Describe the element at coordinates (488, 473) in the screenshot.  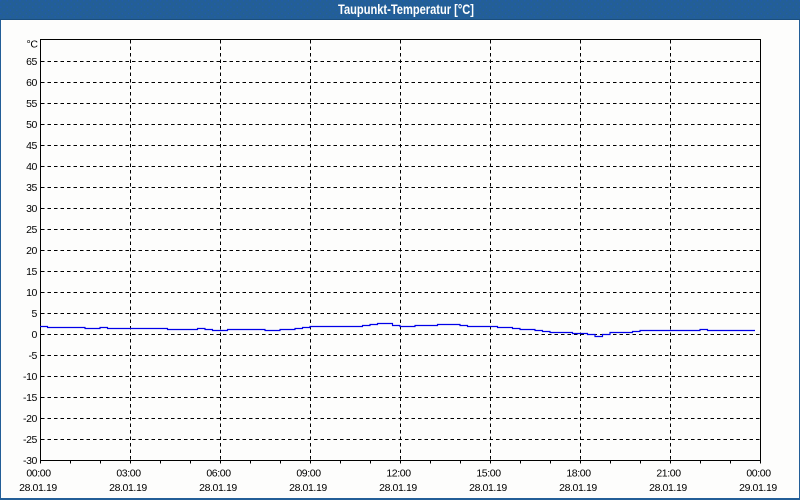
I see `svg-text: 15:00` at that location.